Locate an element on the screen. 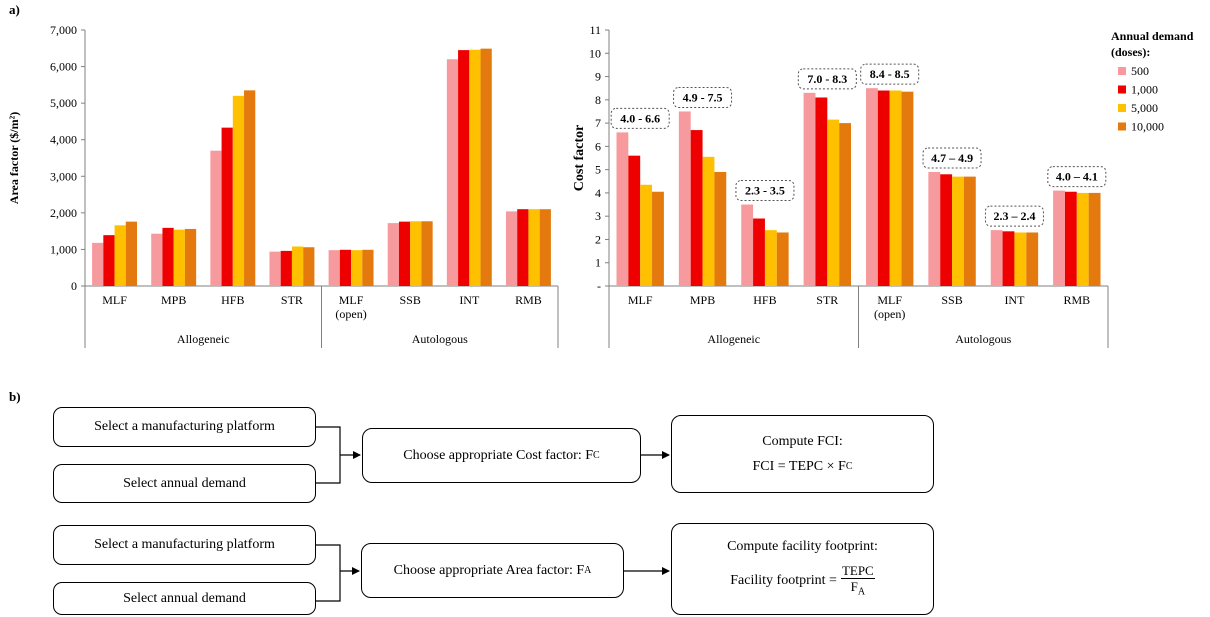 The image size is (1210, 617). footprint-denominator-f: F is located at coordinates (854, 586).